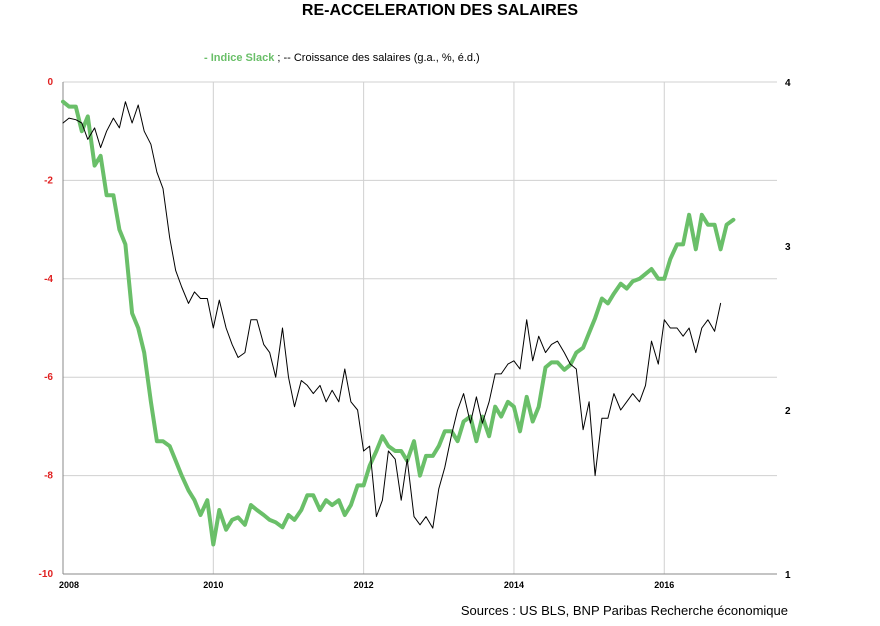  What do you see at coordinates (788, 247) in the screenshot?
I see `y-right-tick-label: 3` at bounding box center [788, 247].